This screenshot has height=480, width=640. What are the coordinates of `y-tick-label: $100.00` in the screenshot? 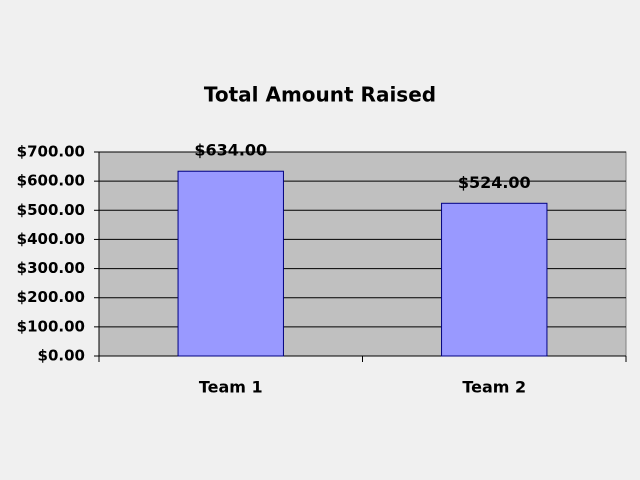 It's located at (51, 326).